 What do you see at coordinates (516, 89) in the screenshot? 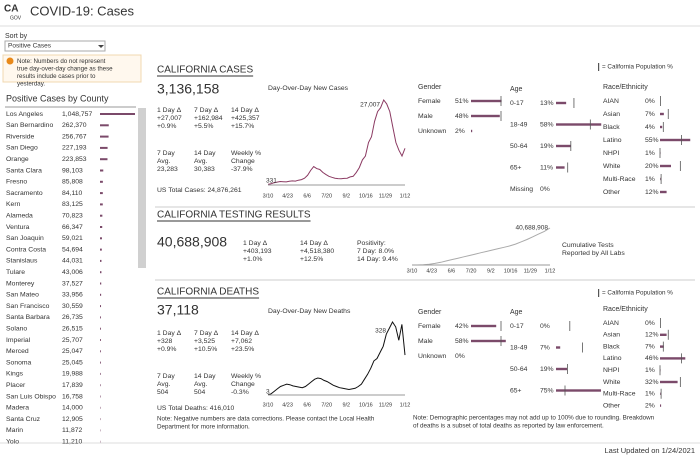
I see `demo-title: Age` at bounding box center [516, 89].